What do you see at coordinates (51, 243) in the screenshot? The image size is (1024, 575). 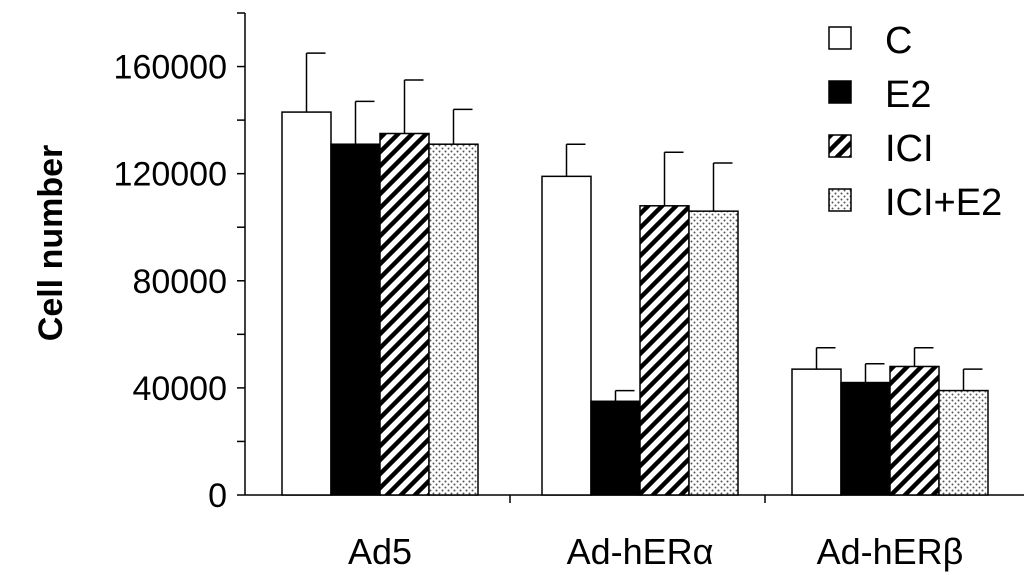 I see `y-axis-title: Cell number` at bounding box center [51, 243].